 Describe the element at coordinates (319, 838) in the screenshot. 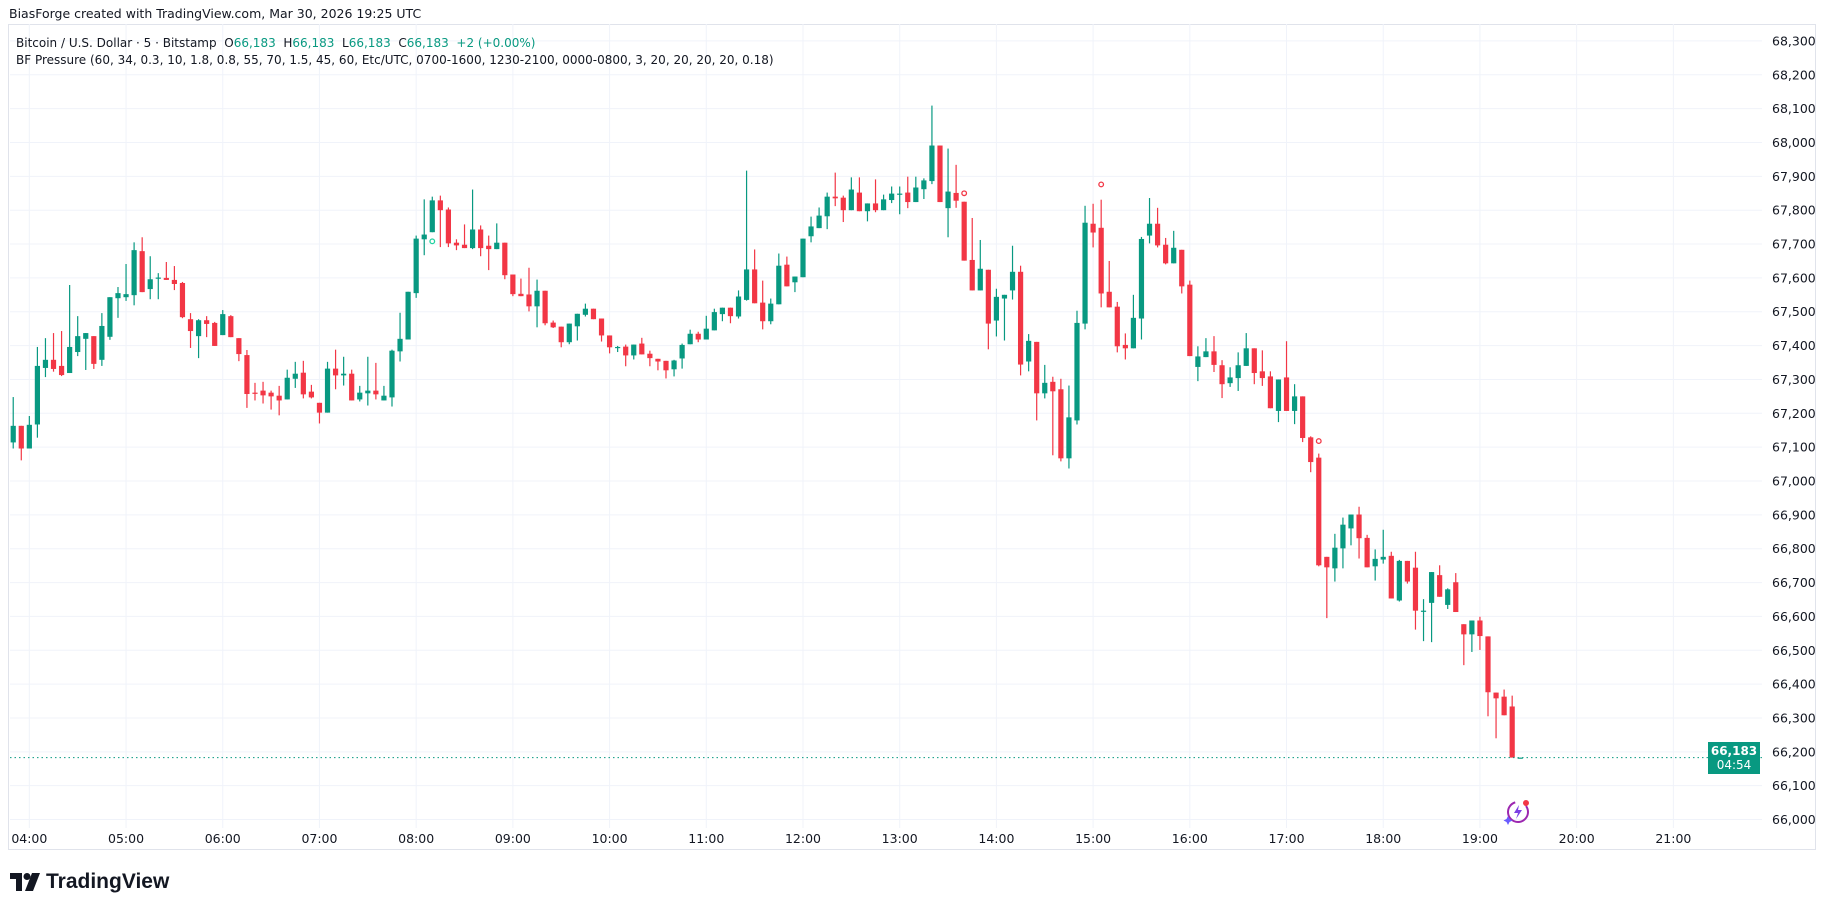

I see `time-tick-label: 07:00` at that location.